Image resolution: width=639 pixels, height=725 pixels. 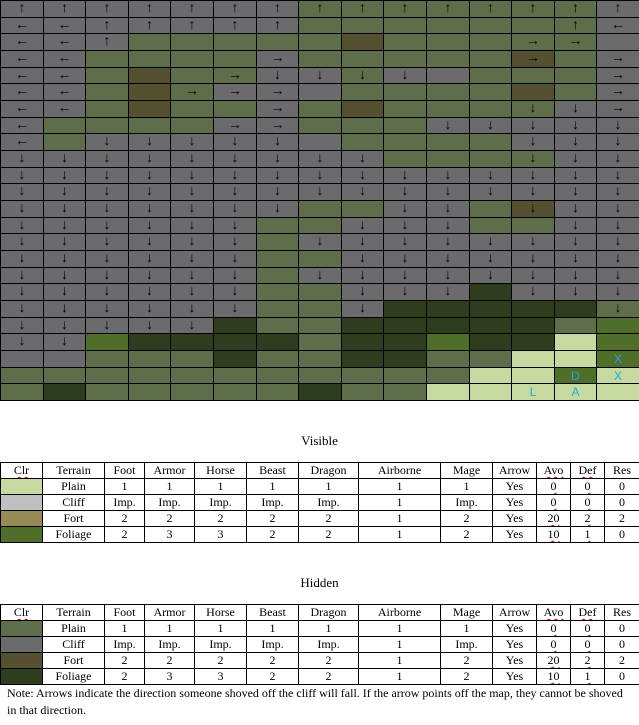 I want to click on table-cell: Fort, so click(x=73, y=660).